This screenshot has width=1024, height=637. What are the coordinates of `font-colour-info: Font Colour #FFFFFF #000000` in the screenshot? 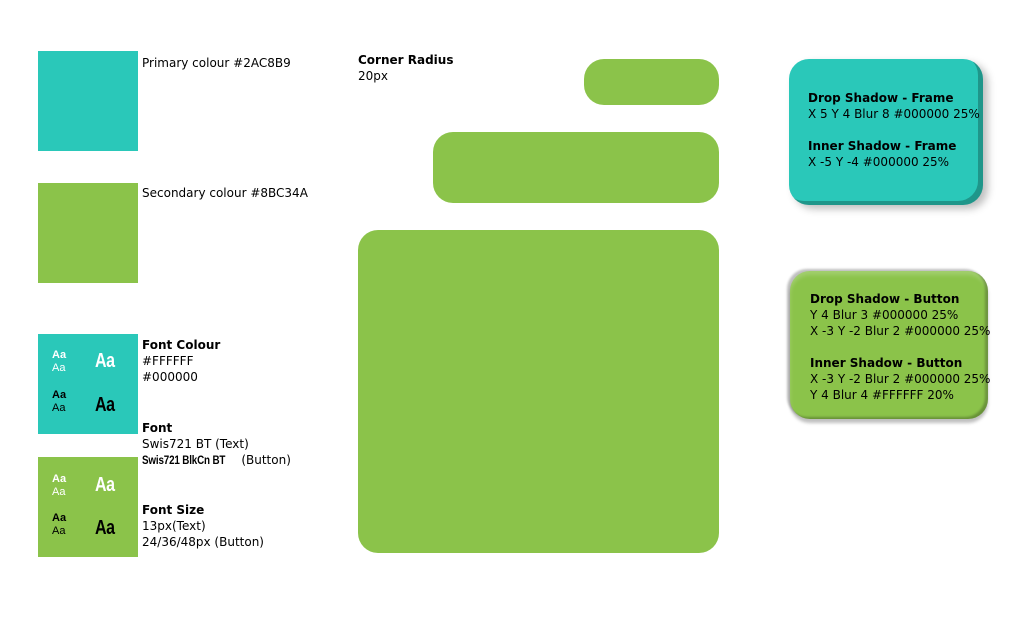 It's located at (181, 361).